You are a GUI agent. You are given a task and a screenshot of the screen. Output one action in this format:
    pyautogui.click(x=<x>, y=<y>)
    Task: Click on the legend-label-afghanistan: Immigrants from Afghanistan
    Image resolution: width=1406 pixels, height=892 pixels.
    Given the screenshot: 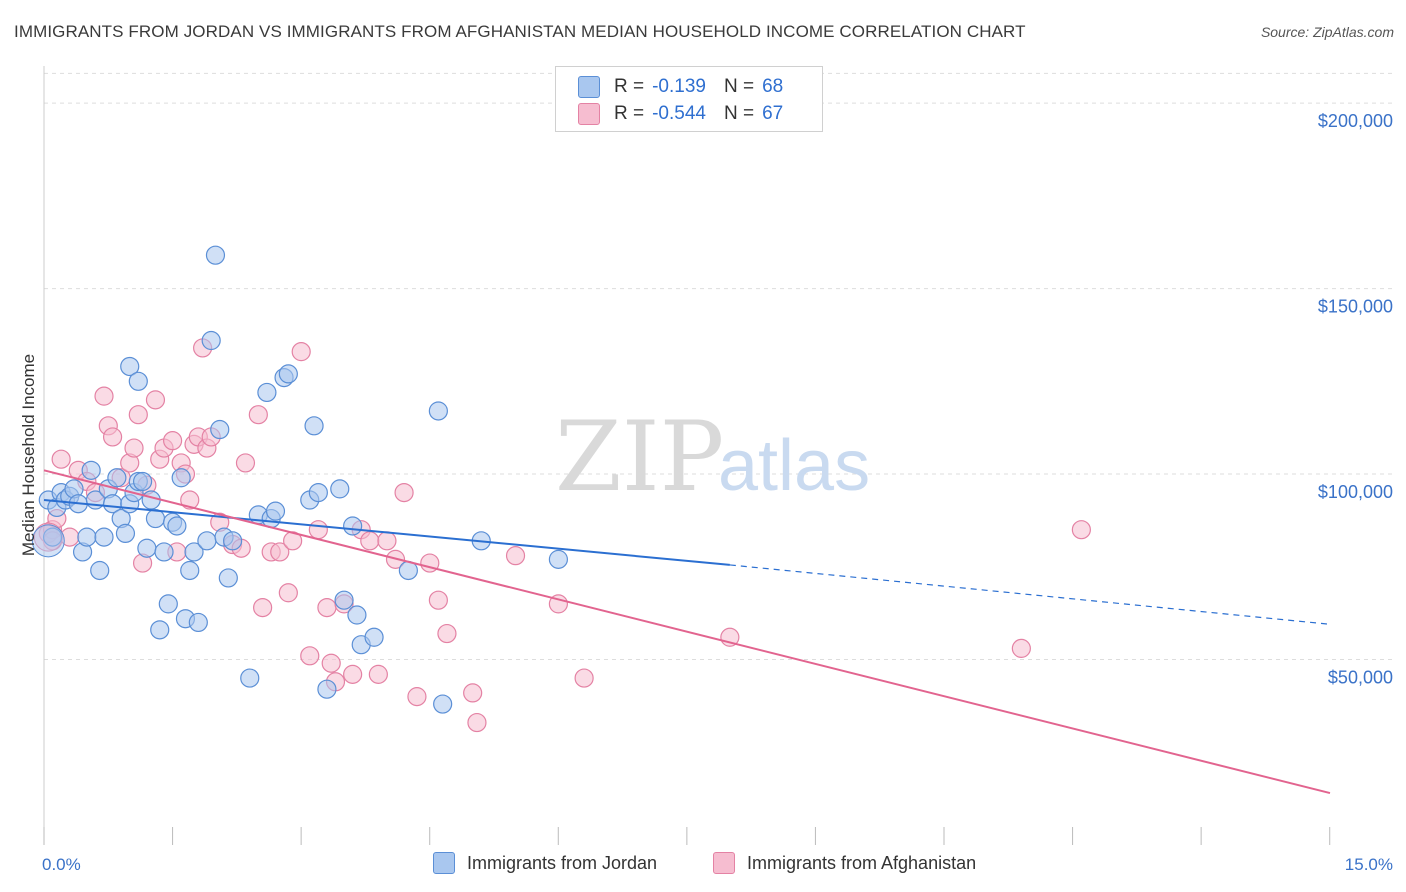 What is the action you would take?
    pyautogui.click(x=862, y=862)
    